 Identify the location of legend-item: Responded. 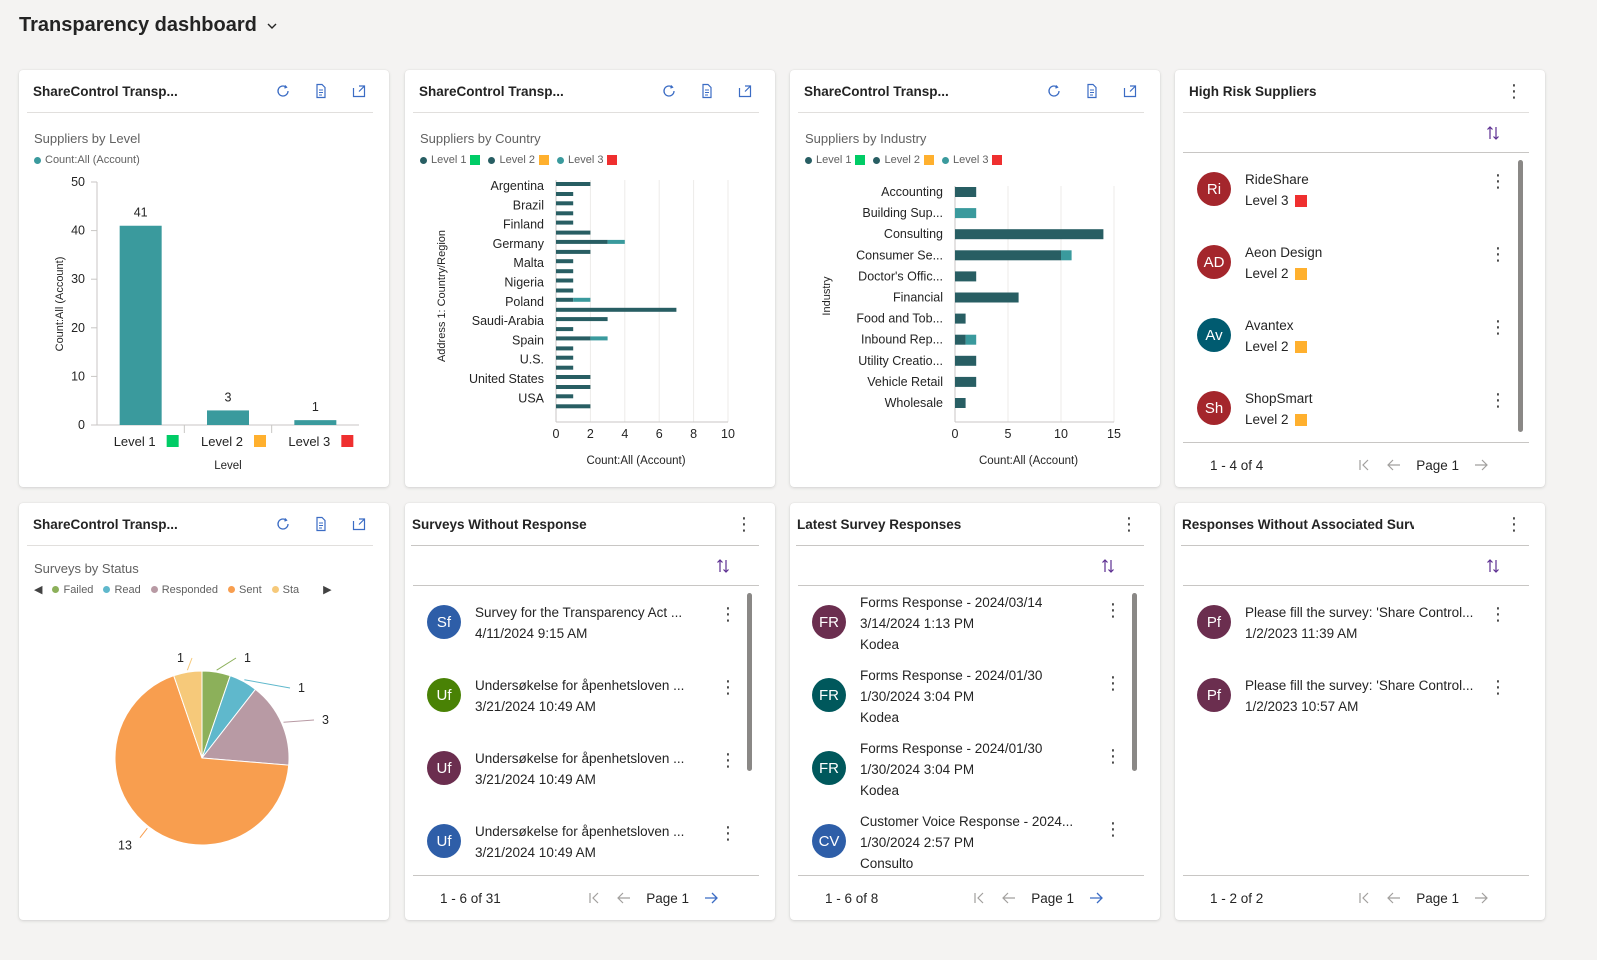
(184, 590).